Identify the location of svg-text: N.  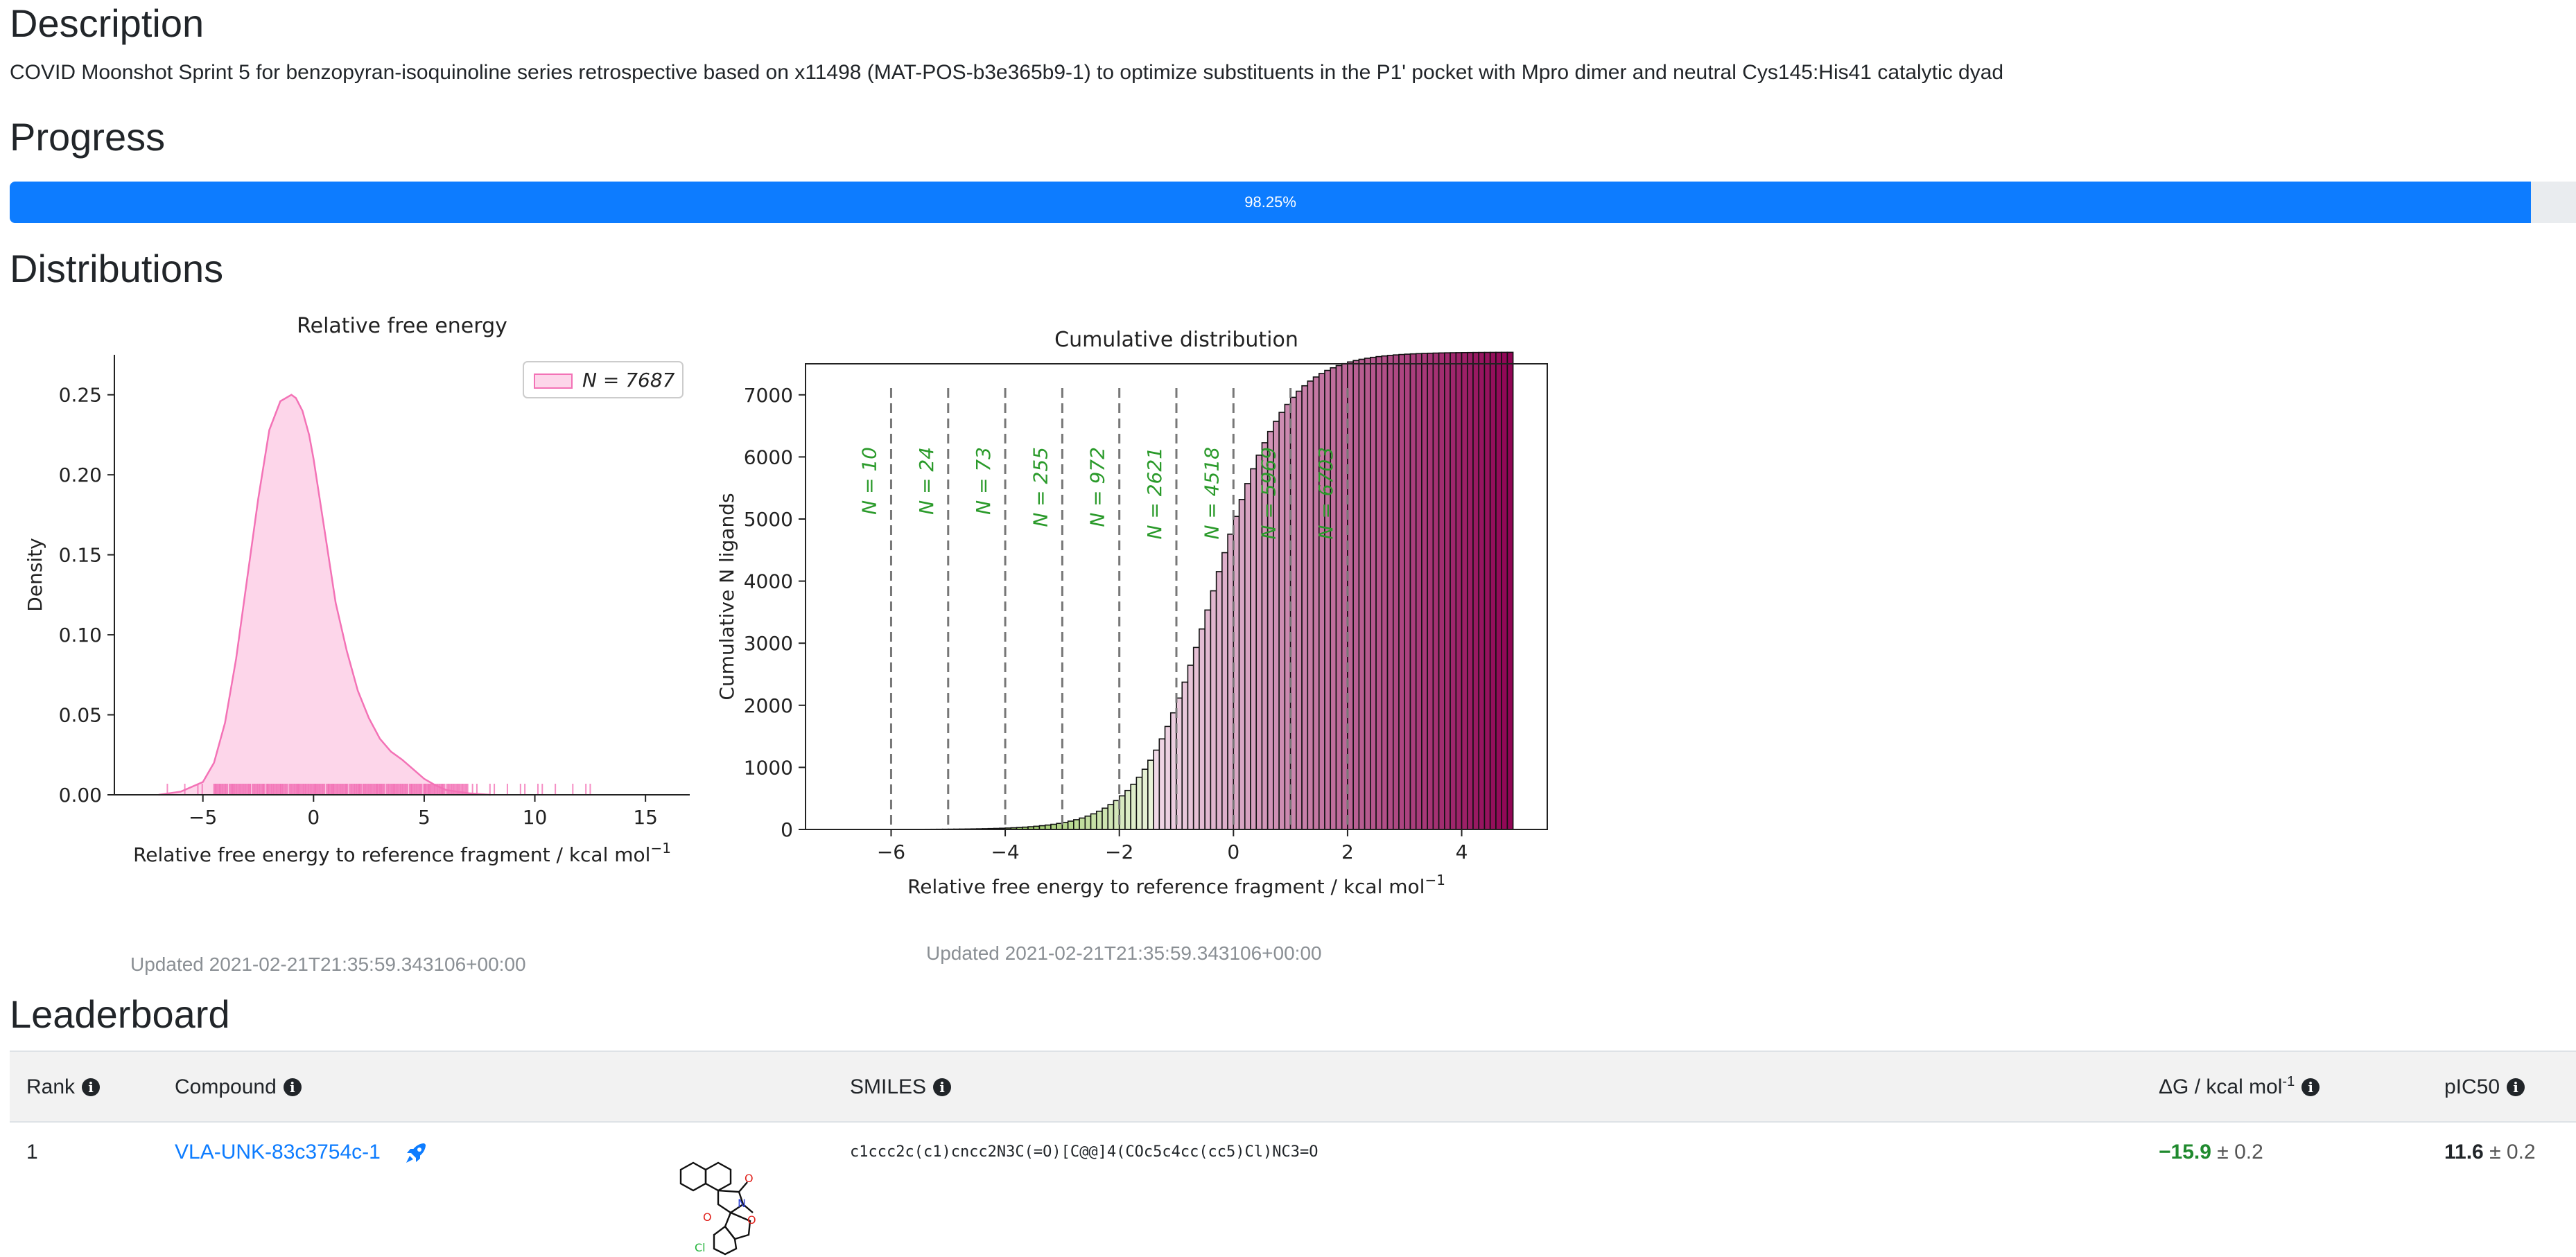
(742, 1203).